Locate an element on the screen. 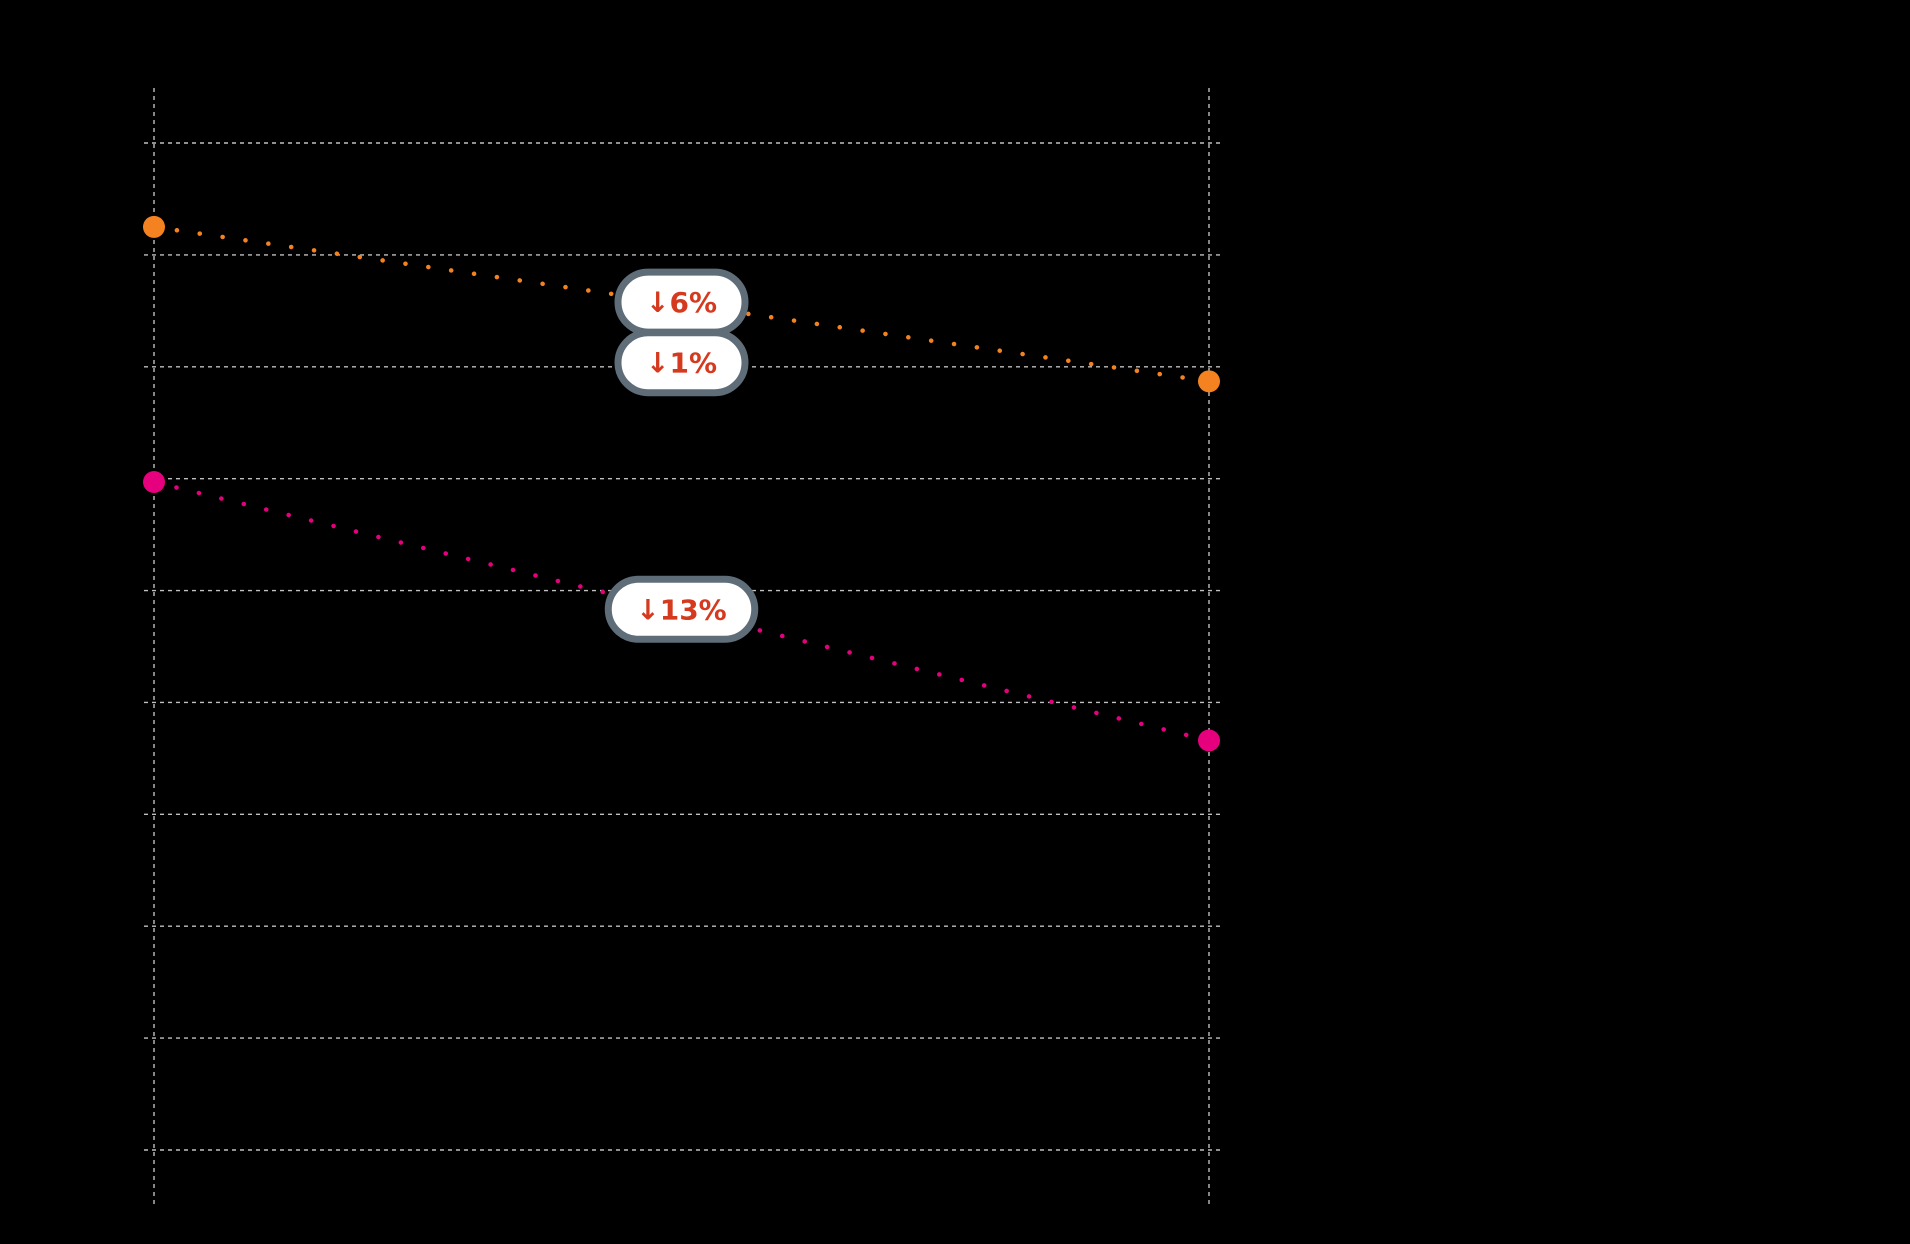 This screenshot has height=1244, width=1910. change-badge-label: ↓6% is located at coordinates (681, 302).